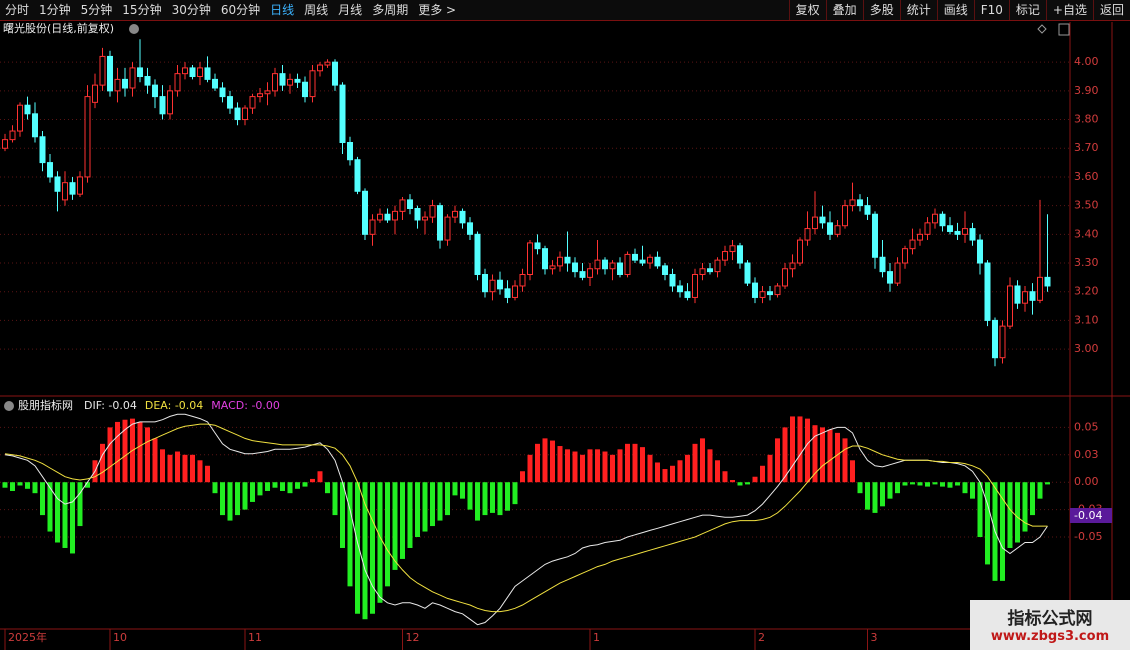 The height and width of the screenshot is (650, 1130). Describe the element at coordinates (55, 10) in the screenshot. I see `period-tab: 1分钟` at that location.